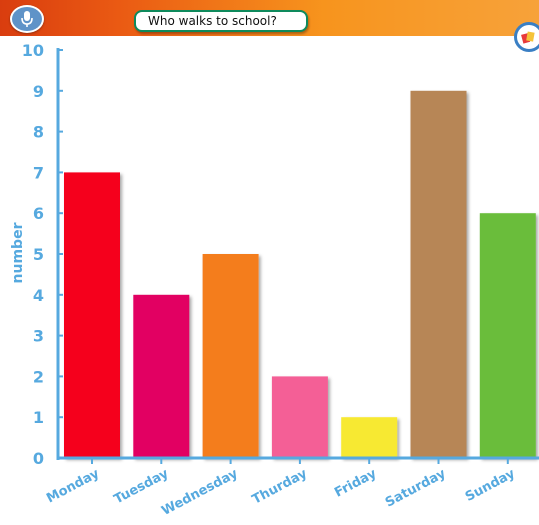 The width and height of the screenshot is (539, 525). Describe the element at coordinates (490, 485) in the screenshot. I see `x-tick-label-sunday: Sunday` at that location.